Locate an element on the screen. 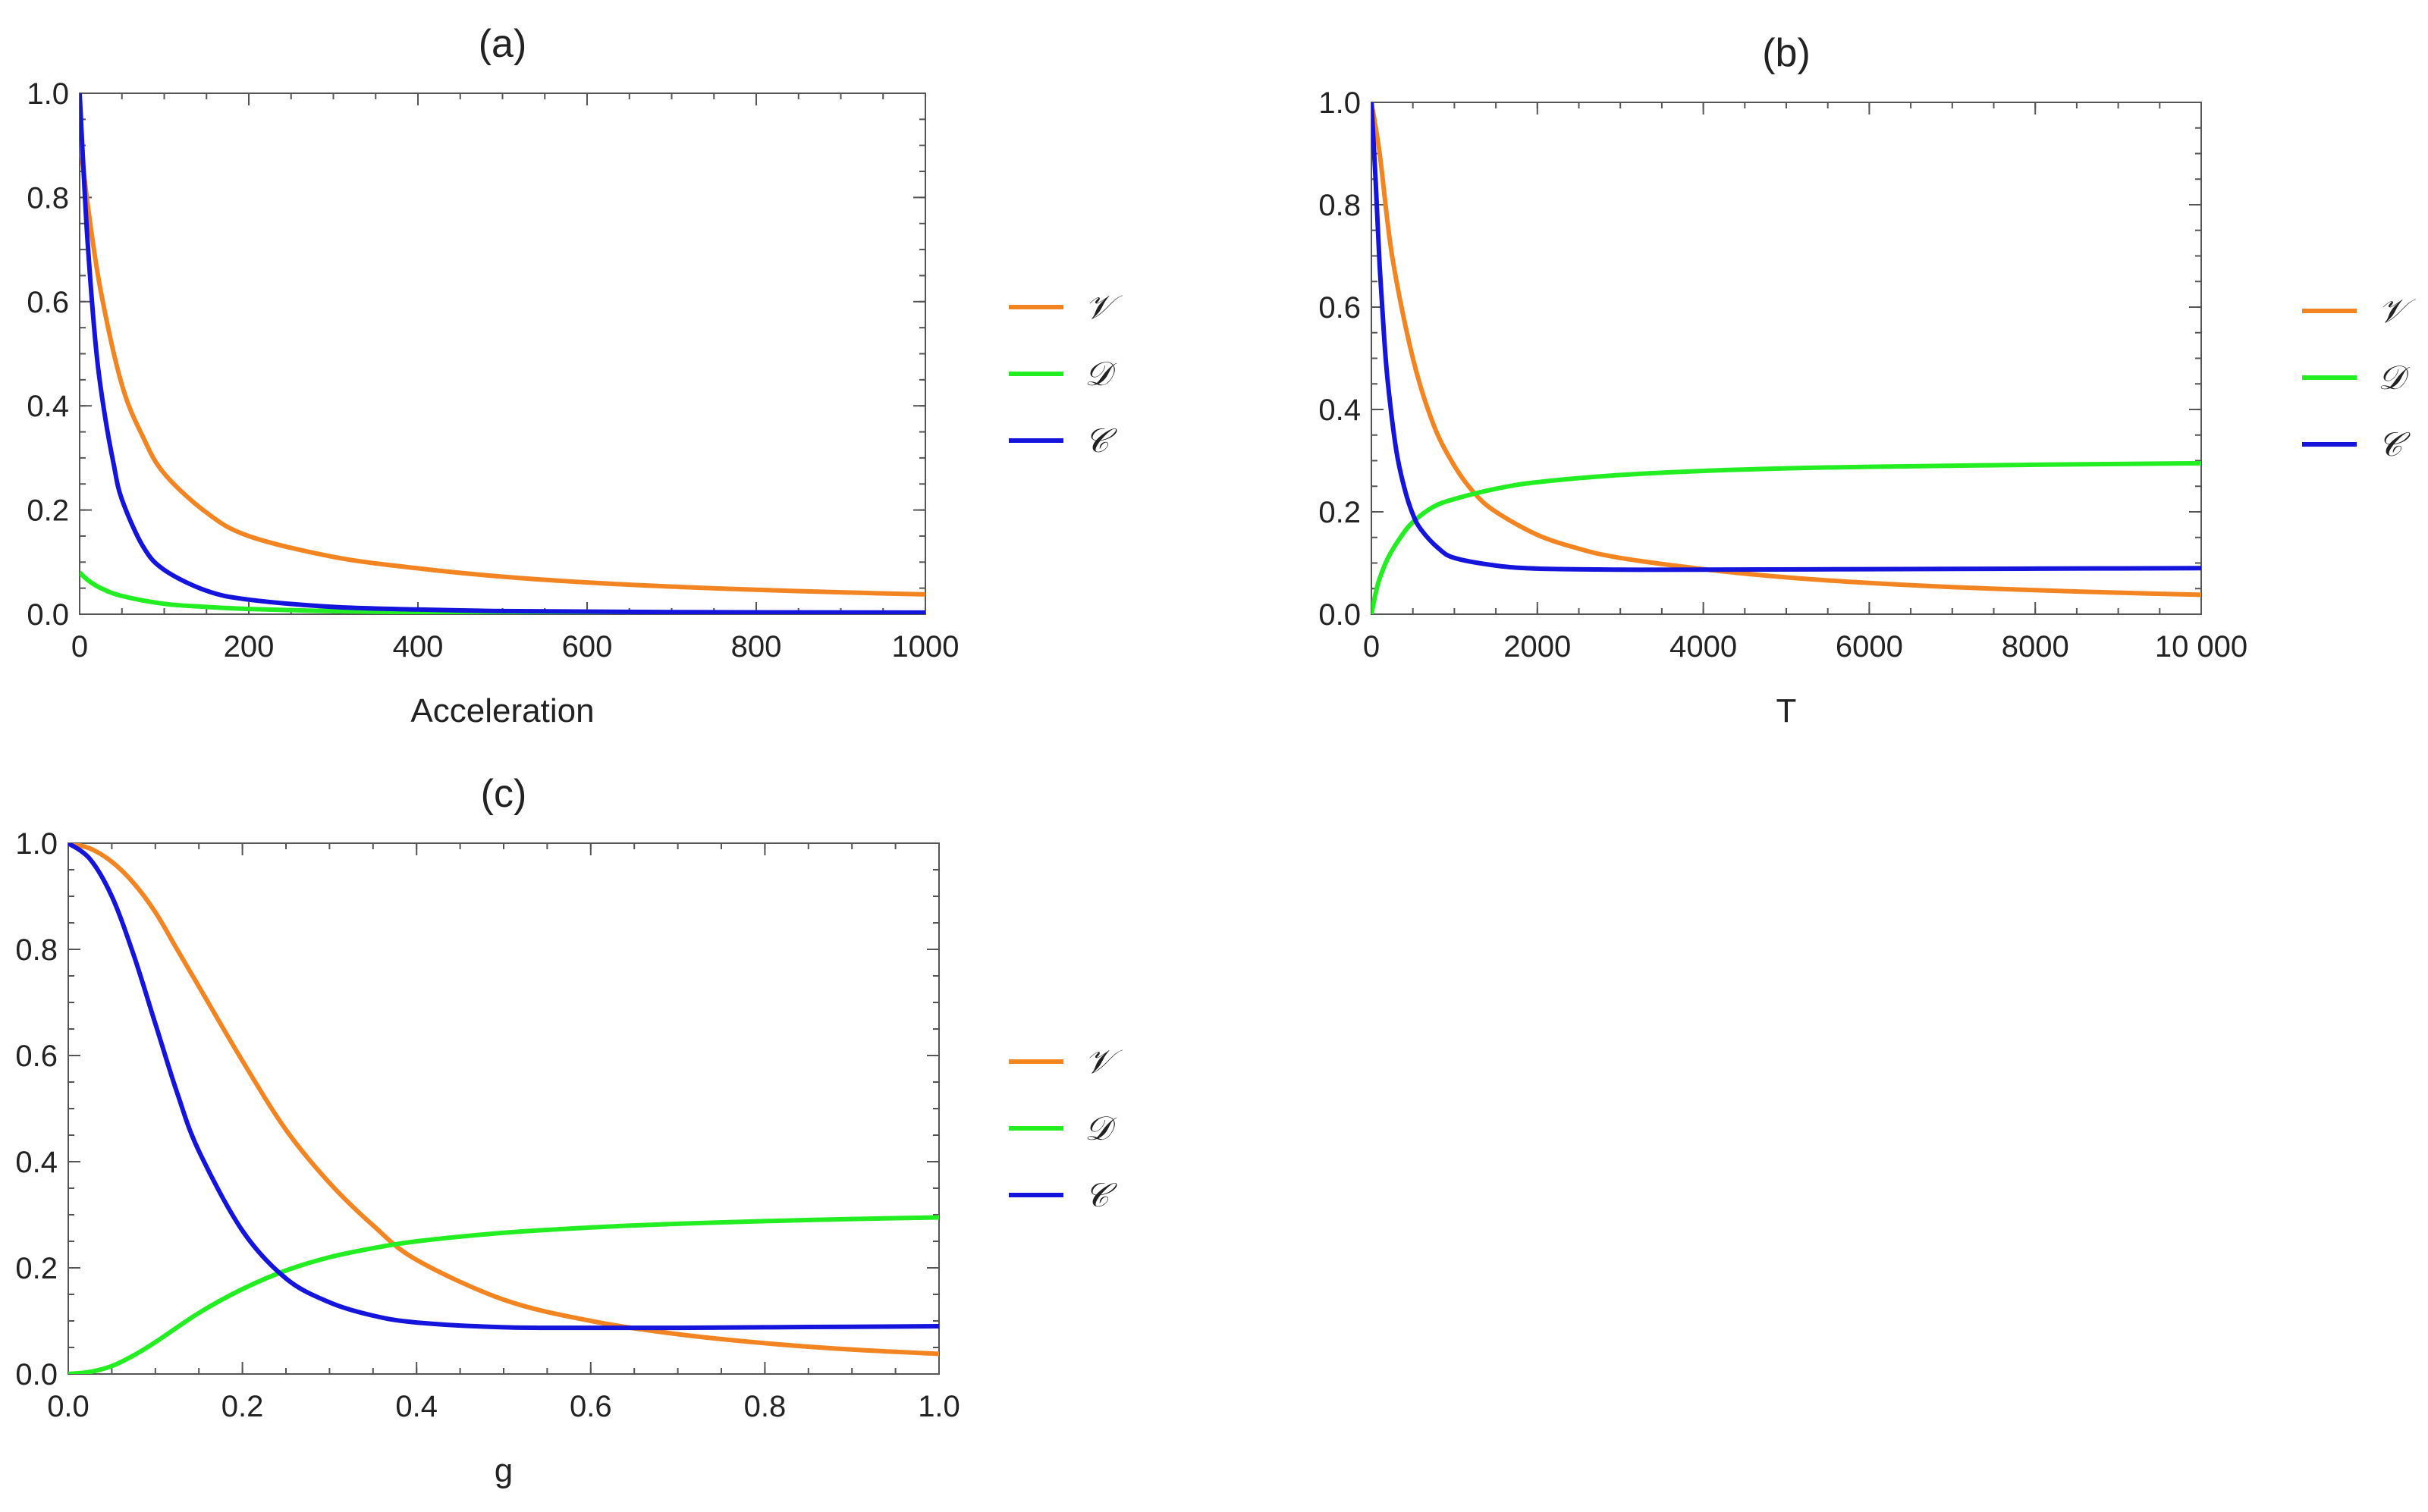  x-tick-label: 200 is located at coordinates (249, 646).